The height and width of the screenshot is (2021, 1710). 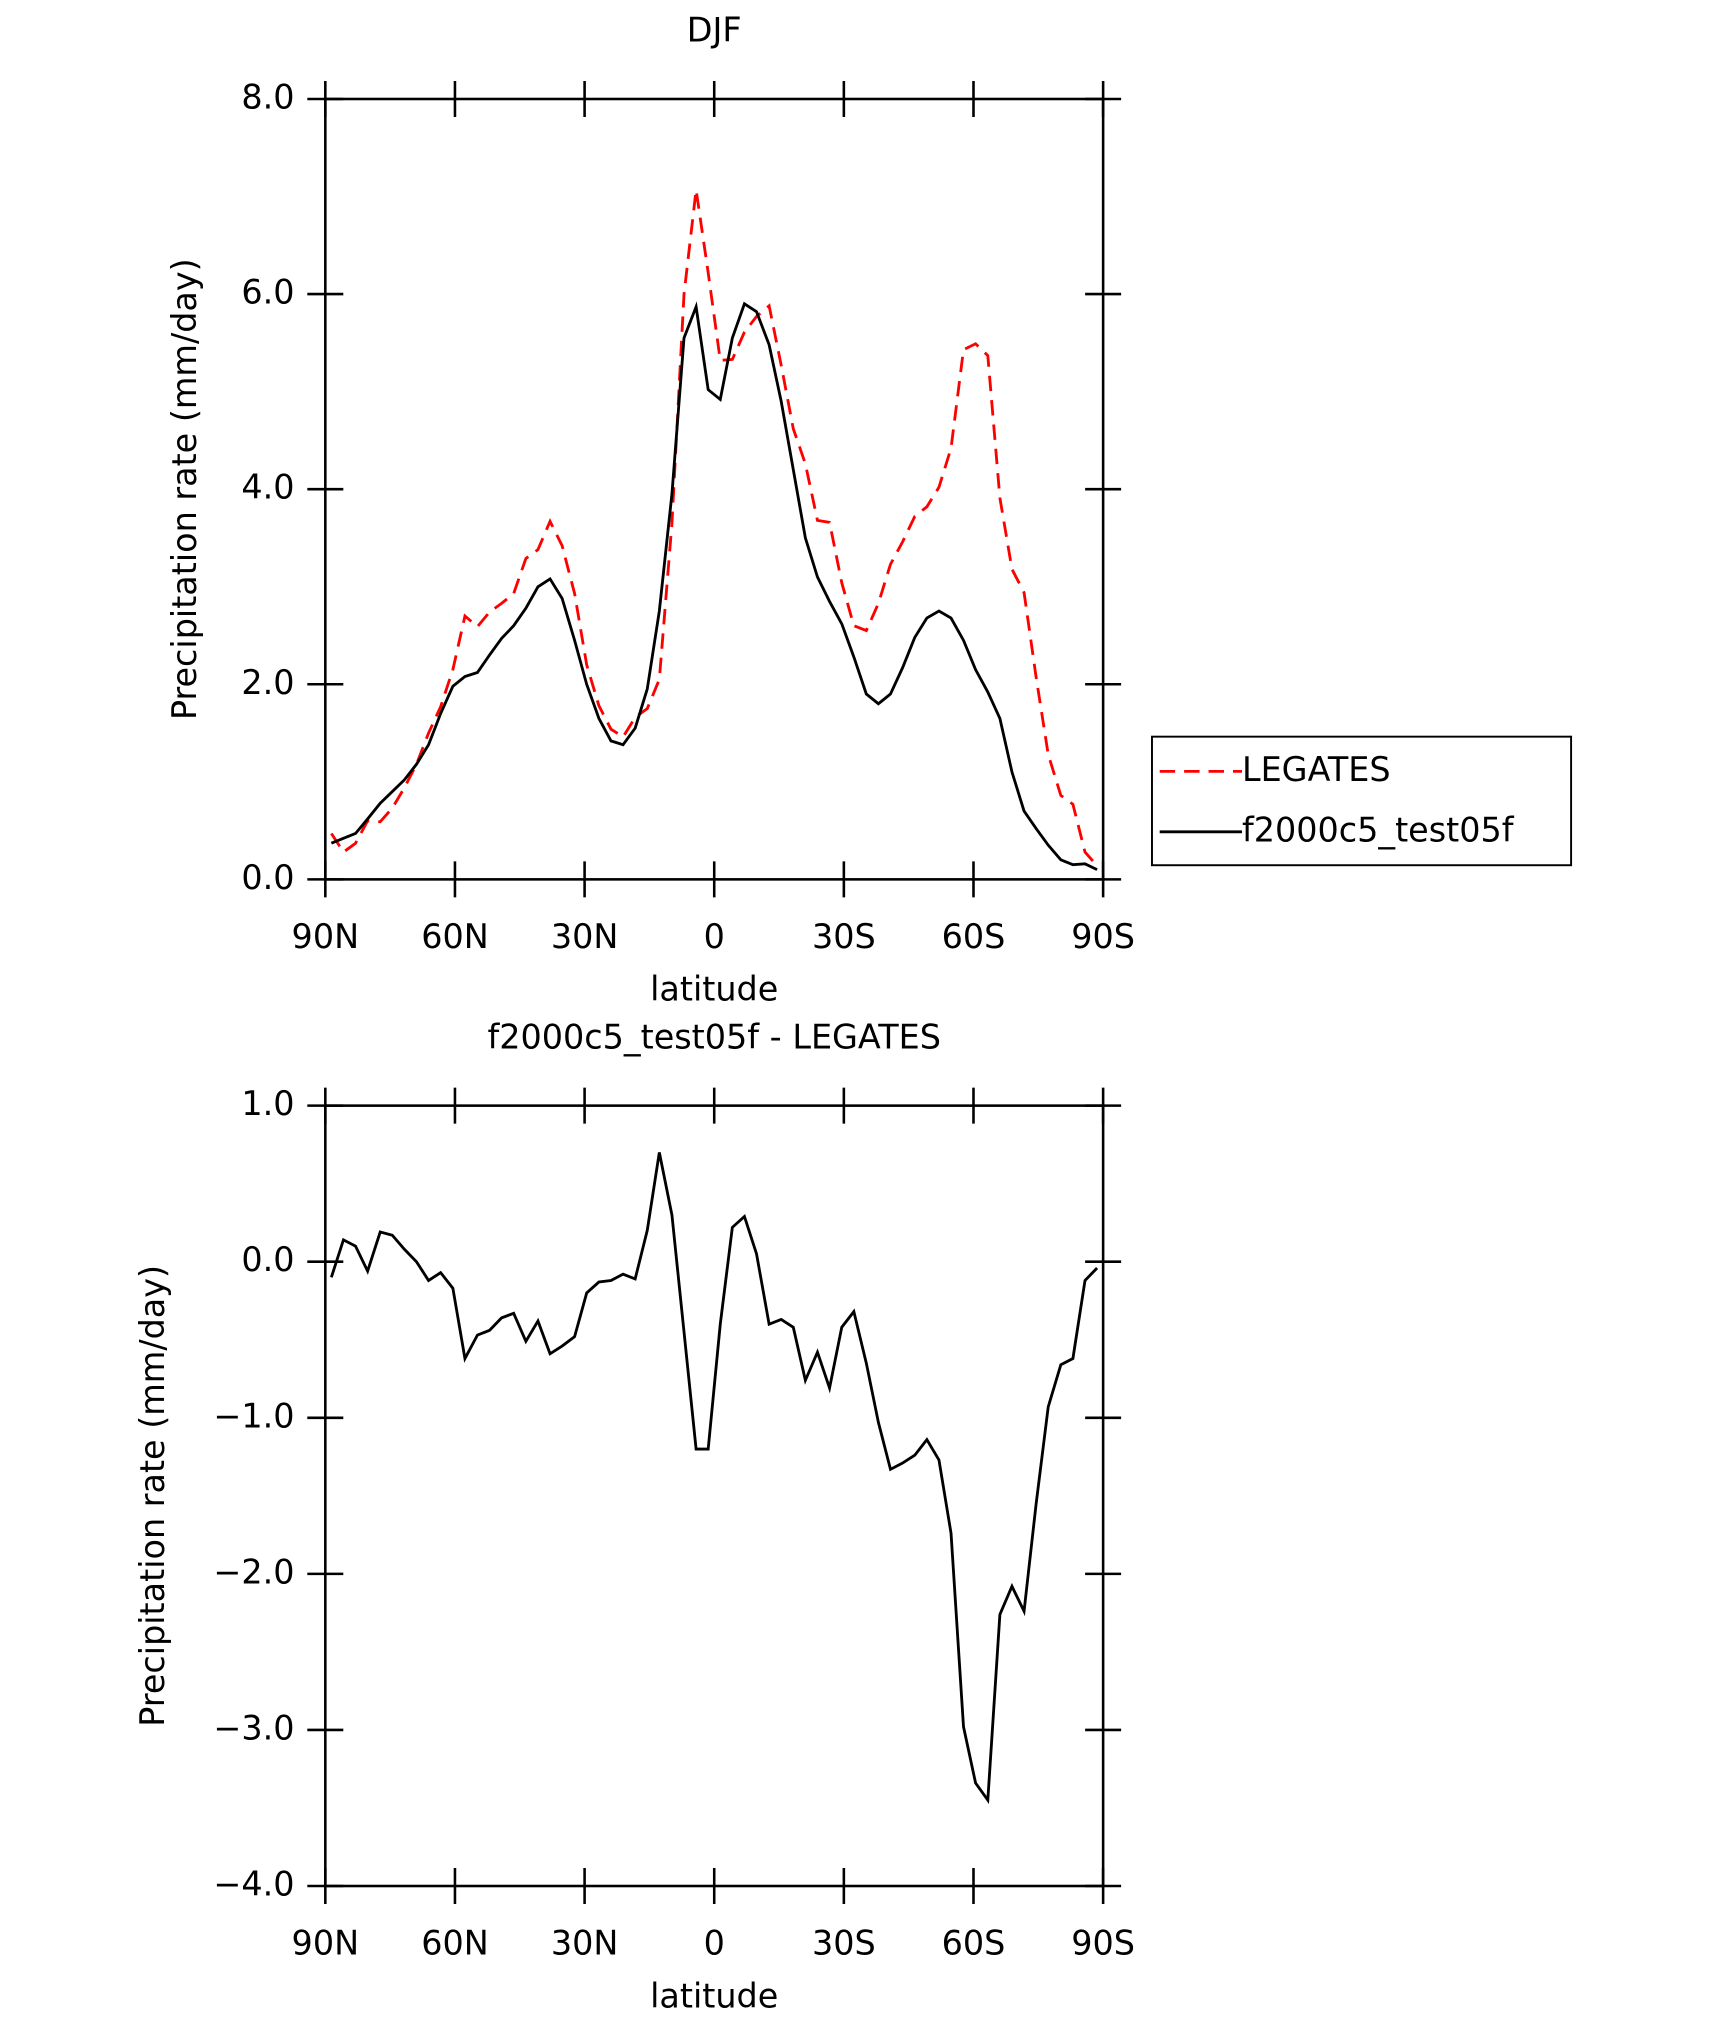 I want to click on chart-title: DJF, so click(x=714, y=30).